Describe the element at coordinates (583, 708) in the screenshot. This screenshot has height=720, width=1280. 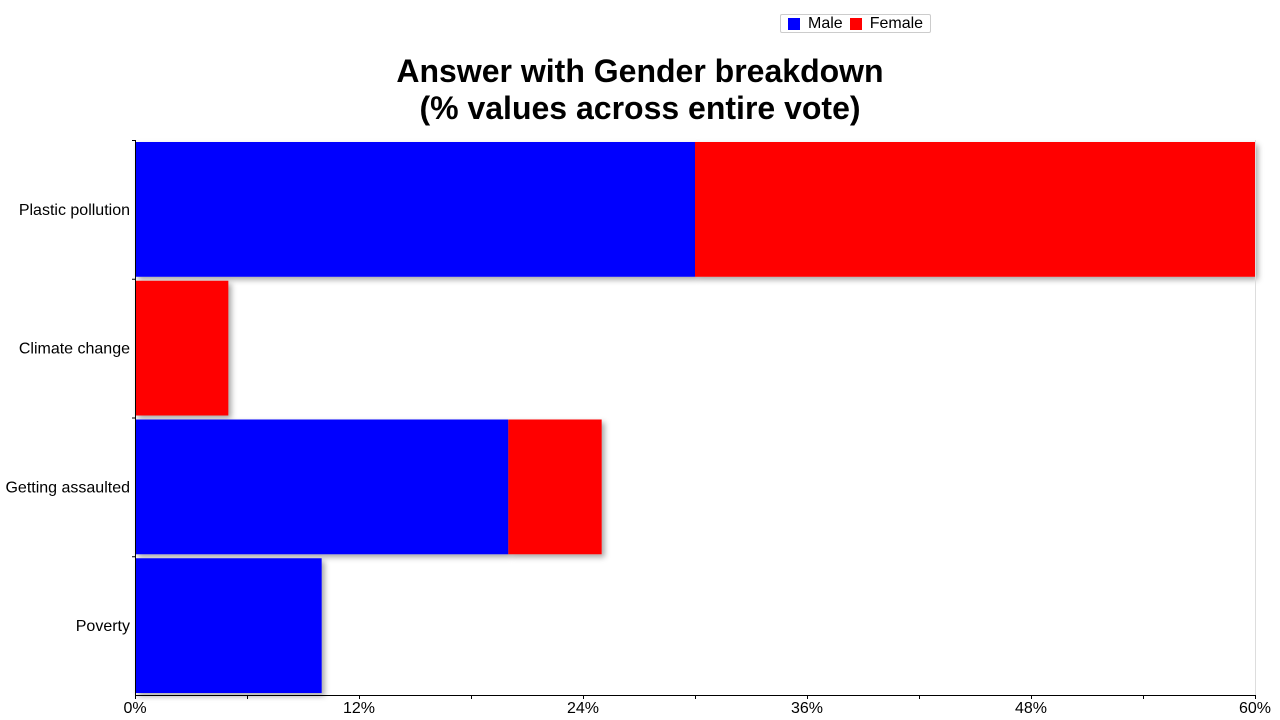
I see `x-tick-label: 24%` at that location.